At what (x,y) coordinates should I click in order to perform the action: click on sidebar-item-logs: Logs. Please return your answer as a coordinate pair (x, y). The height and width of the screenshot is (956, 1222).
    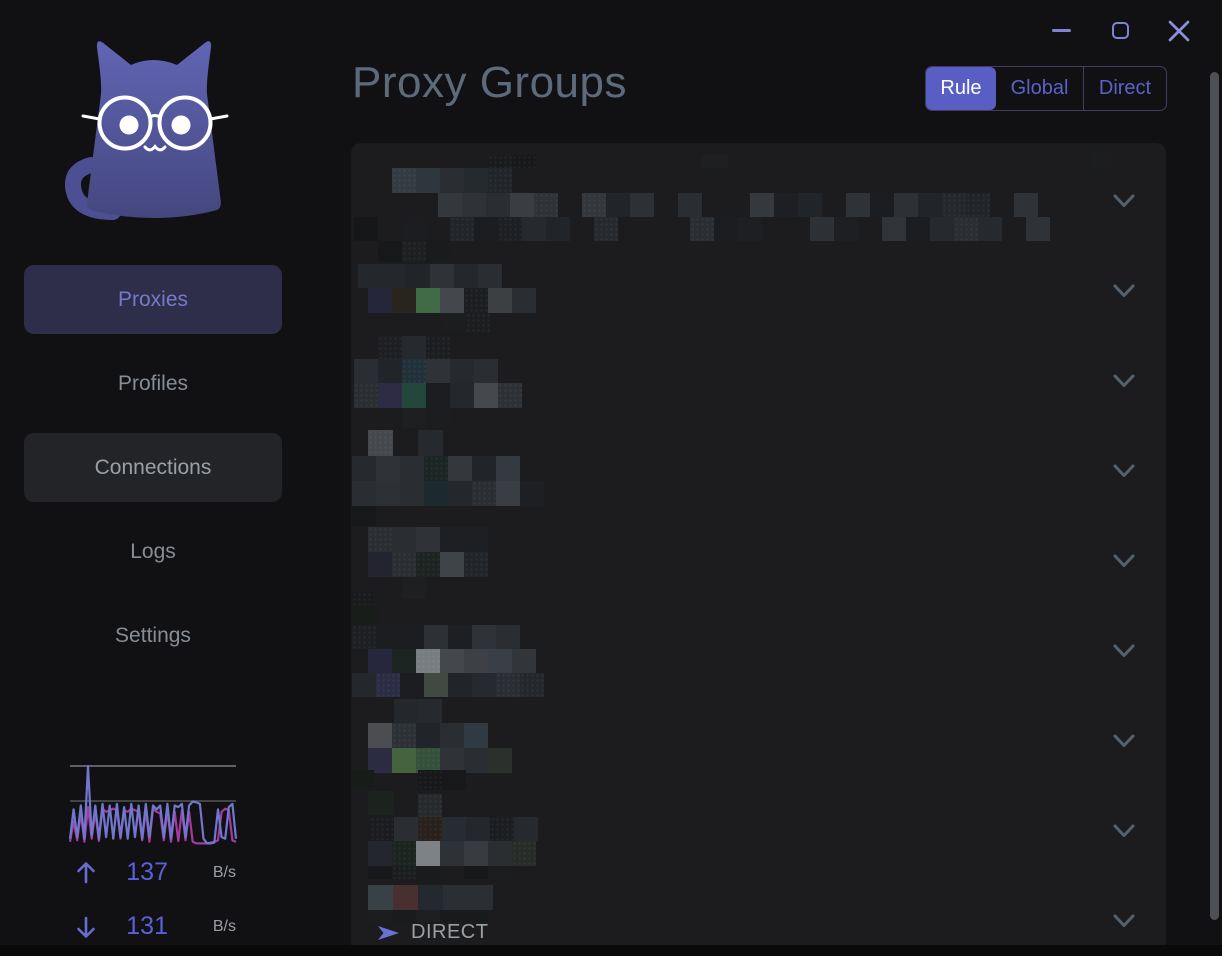
    Looking at the image, I should click on (153, 551).